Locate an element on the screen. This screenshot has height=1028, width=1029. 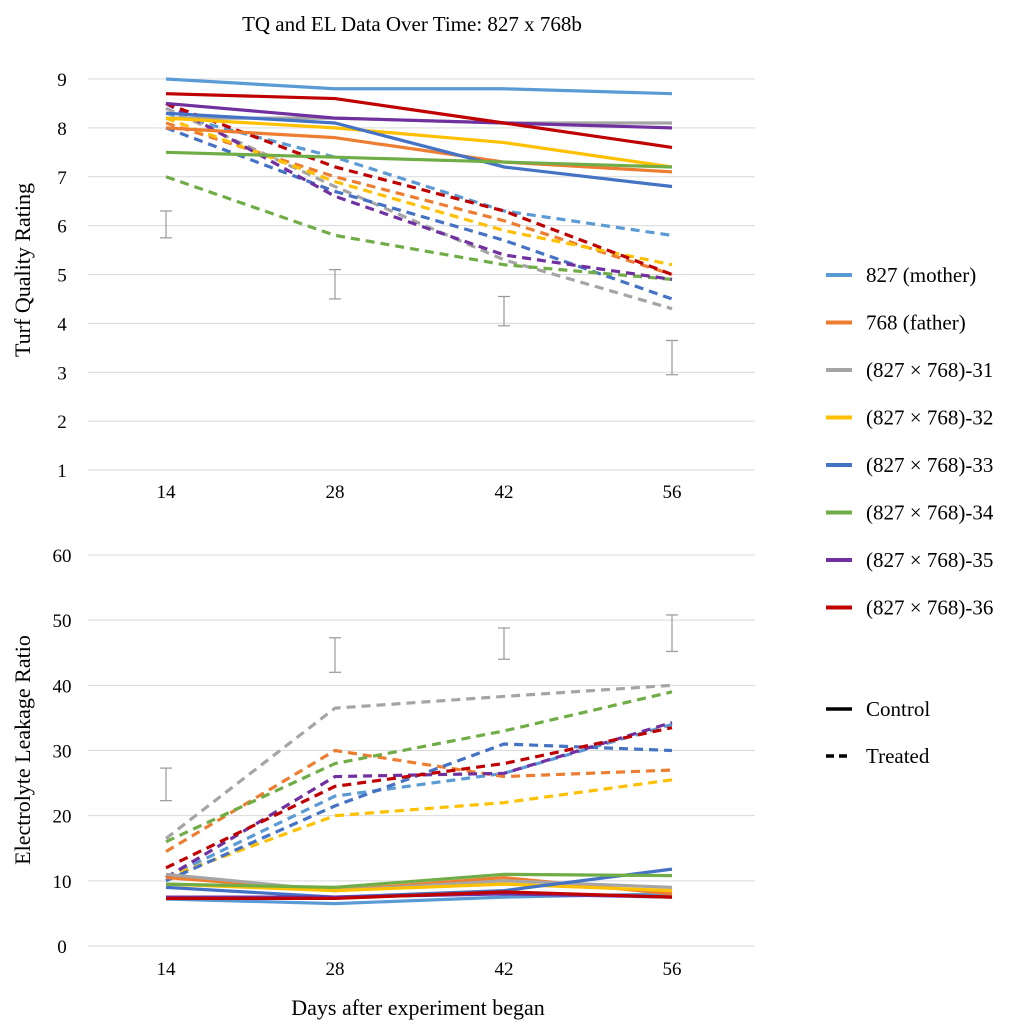
y-tick-label: 8 is located at coordinates (62, 129).